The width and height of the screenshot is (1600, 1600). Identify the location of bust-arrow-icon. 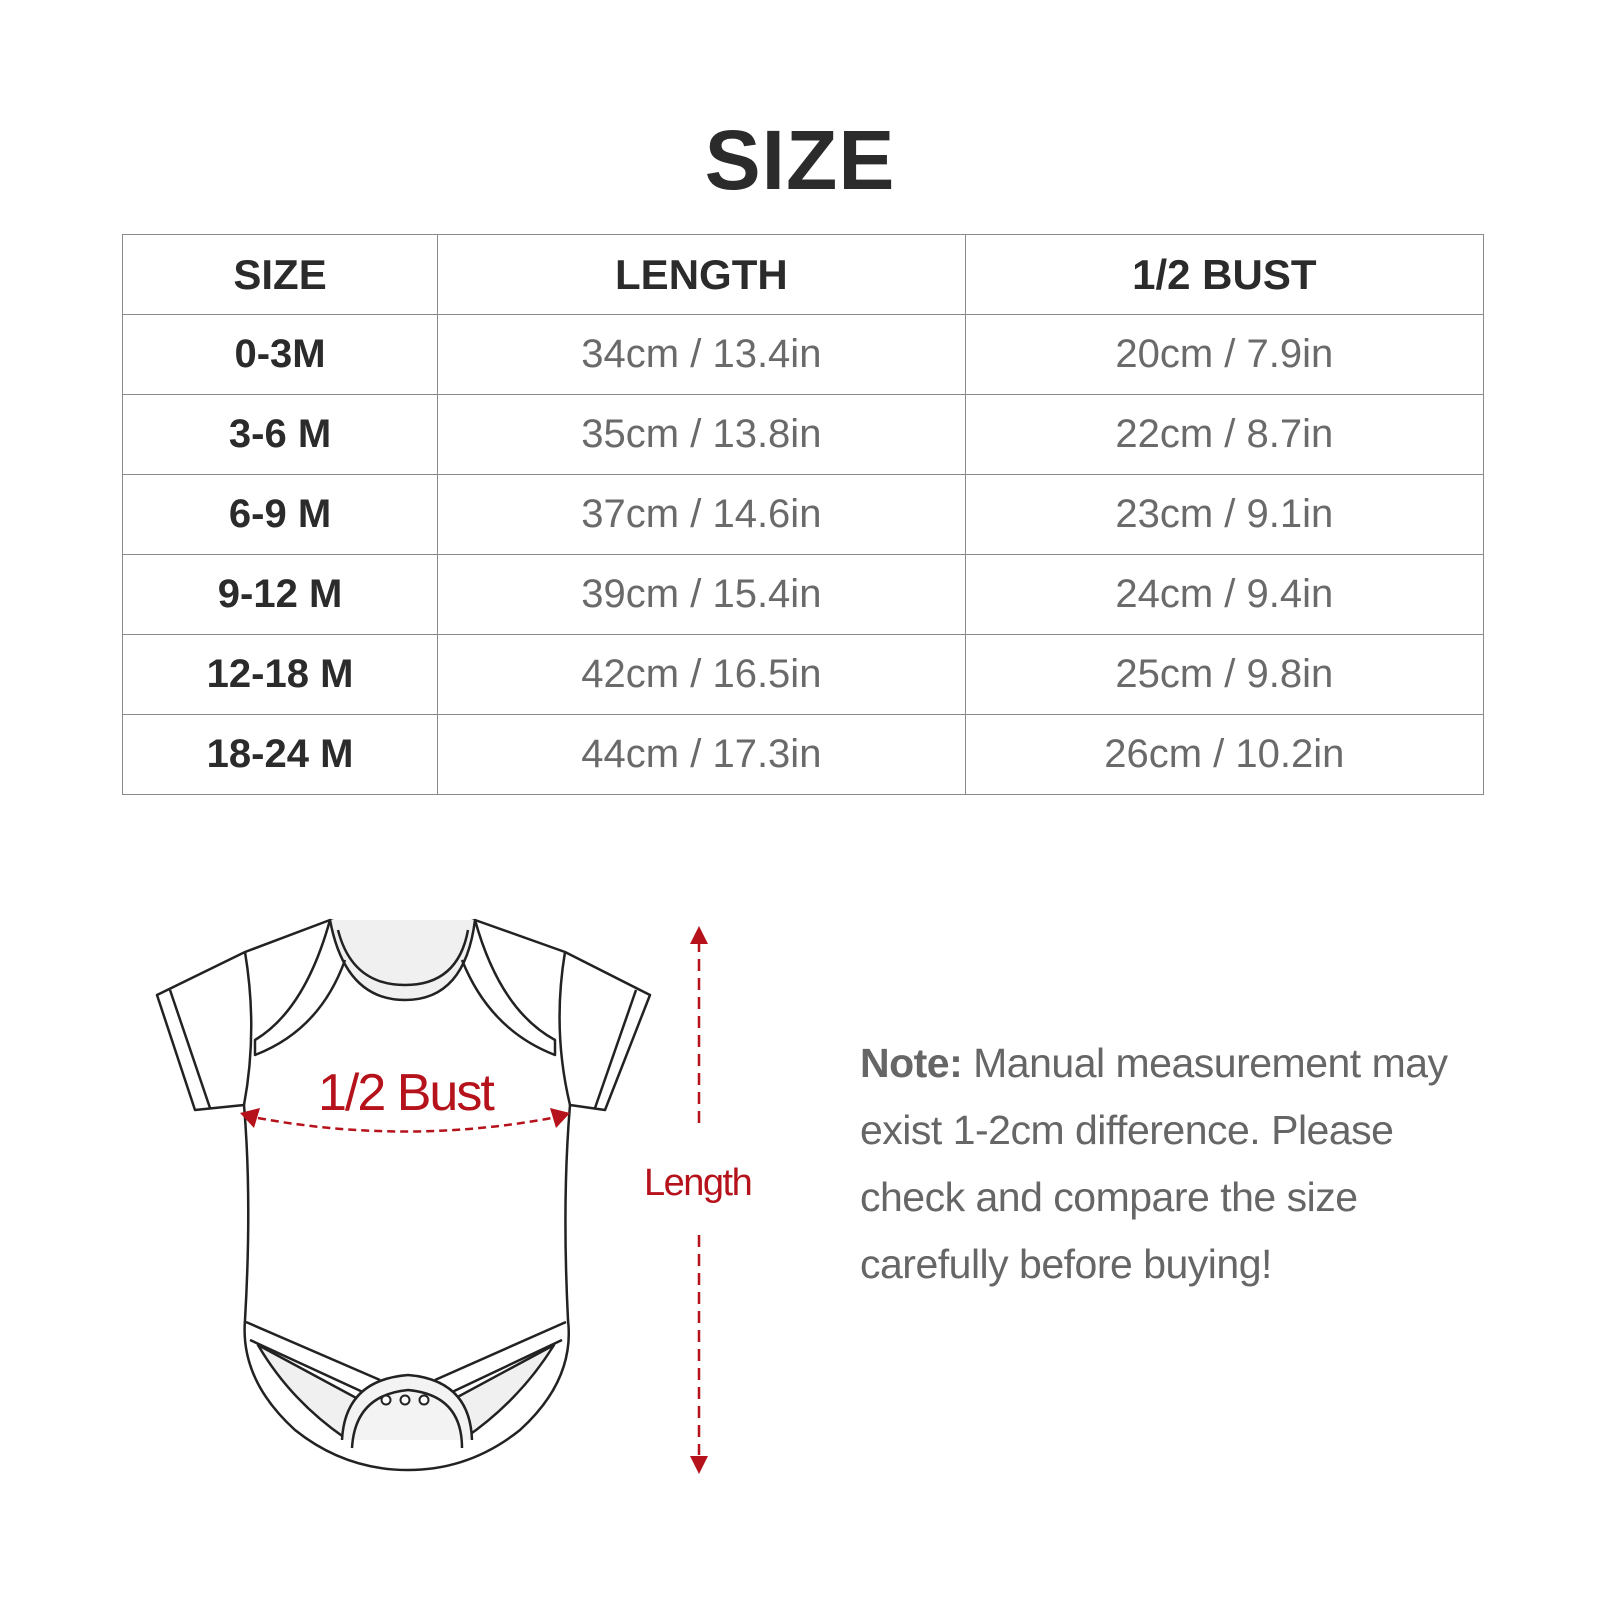
(405, 1120).